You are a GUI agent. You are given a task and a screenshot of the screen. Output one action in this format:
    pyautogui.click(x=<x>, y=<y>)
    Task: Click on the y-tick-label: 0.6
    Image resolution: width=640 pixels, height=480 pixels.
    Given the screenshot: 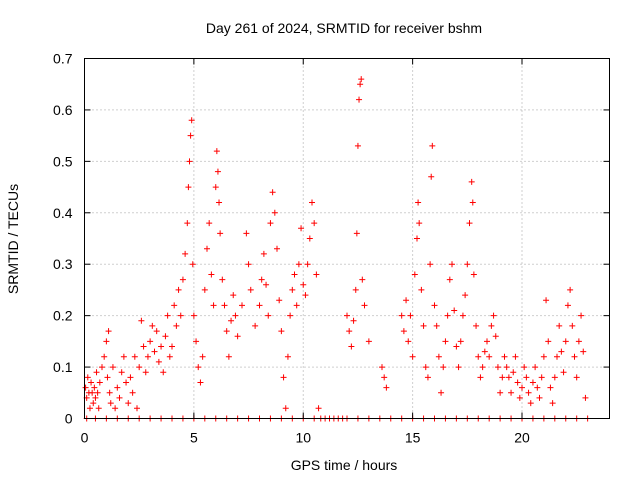 What is the action you would take?
    pyautogui.click(x=63, y=110)
    